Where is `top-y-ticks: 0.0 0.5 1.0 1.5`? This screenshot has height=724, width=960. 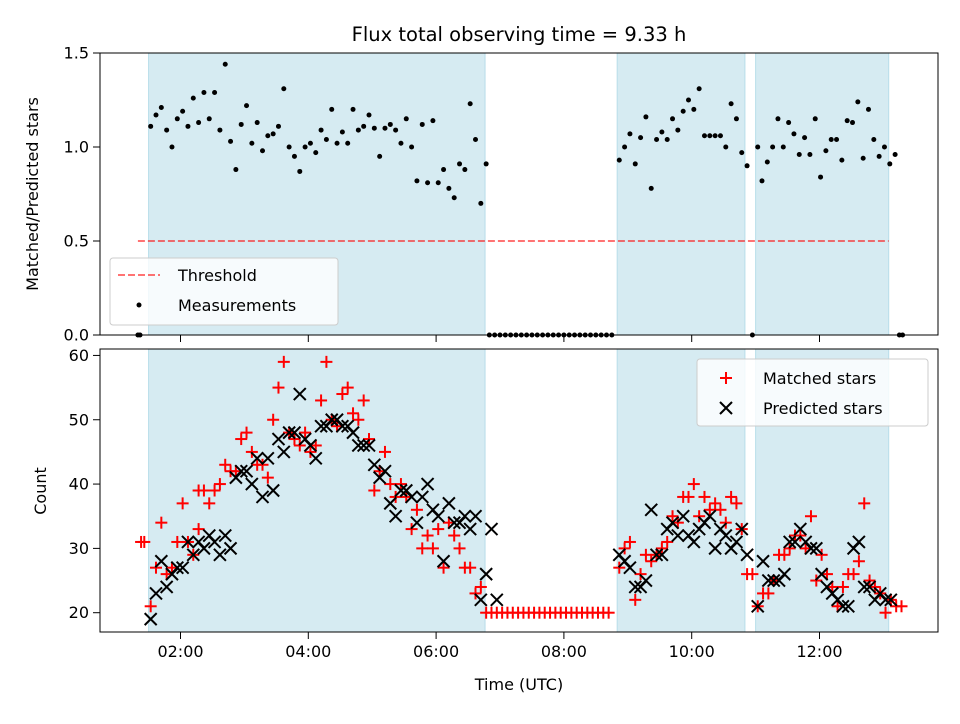
top-y-ticks: 0.0 0.5 1.0 1.5 is located at coordinates (82, 194).